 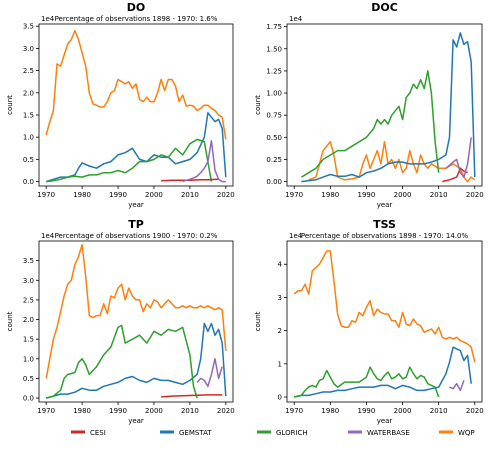 What do you see at coordinates (274, 27) in the screenshot?
I see `y-tick-label: 1.75` at bounding box center [274, 27].